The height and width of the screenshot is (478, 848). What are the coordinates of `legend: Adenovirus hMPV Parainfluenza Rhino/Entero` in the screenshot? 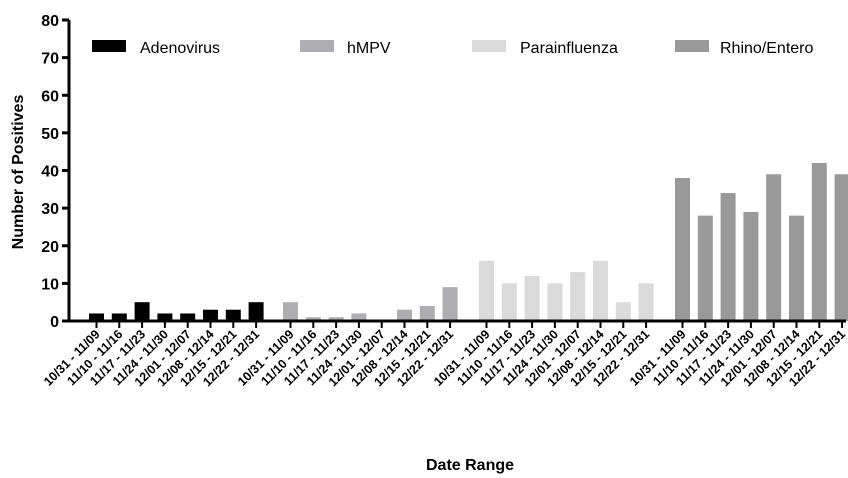 It's located at (452, 48).